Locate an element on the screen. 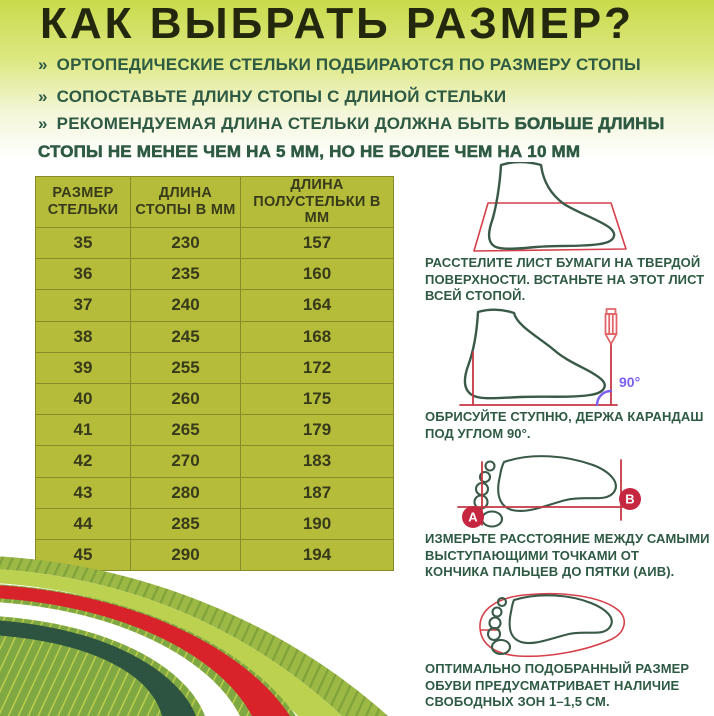 This screenshot has height=716, width=714. table-cell: 157 is located at coordinates (317, 243).